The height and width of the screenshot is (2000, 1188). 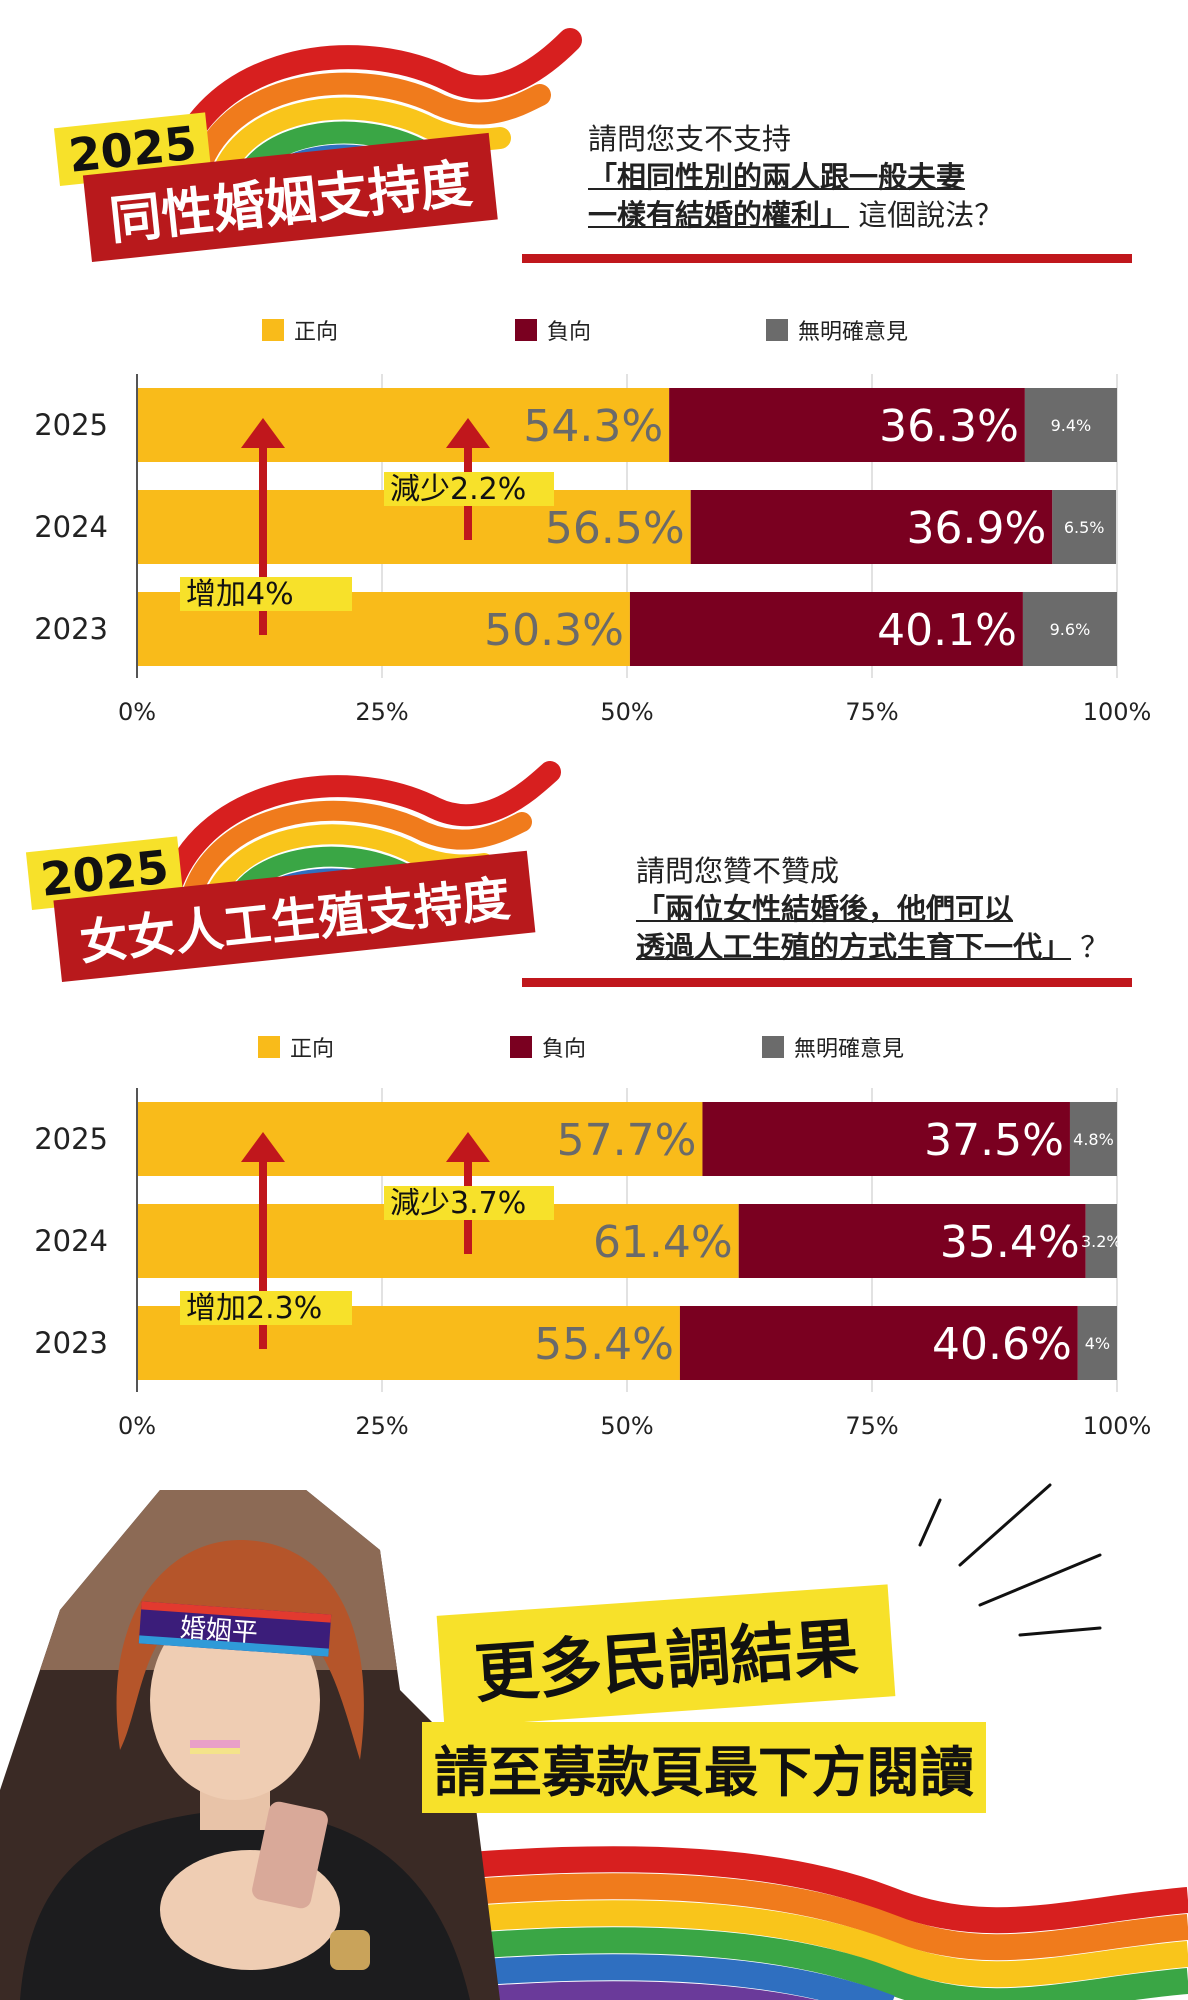 What do you see at coordinates (458, 489) in the screenshot?
I see `annotation-decrease-label: 減少2.2%` at bounding box center [458, 489].